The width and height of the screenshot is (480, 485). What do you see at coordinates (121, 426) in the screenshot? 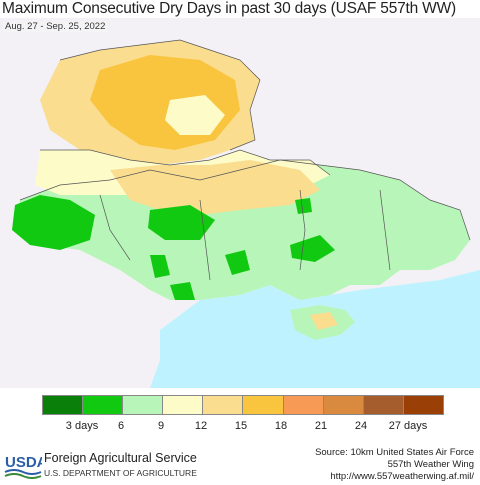
I see `legend-tick-label: 6` at bounding box center [121, 426].